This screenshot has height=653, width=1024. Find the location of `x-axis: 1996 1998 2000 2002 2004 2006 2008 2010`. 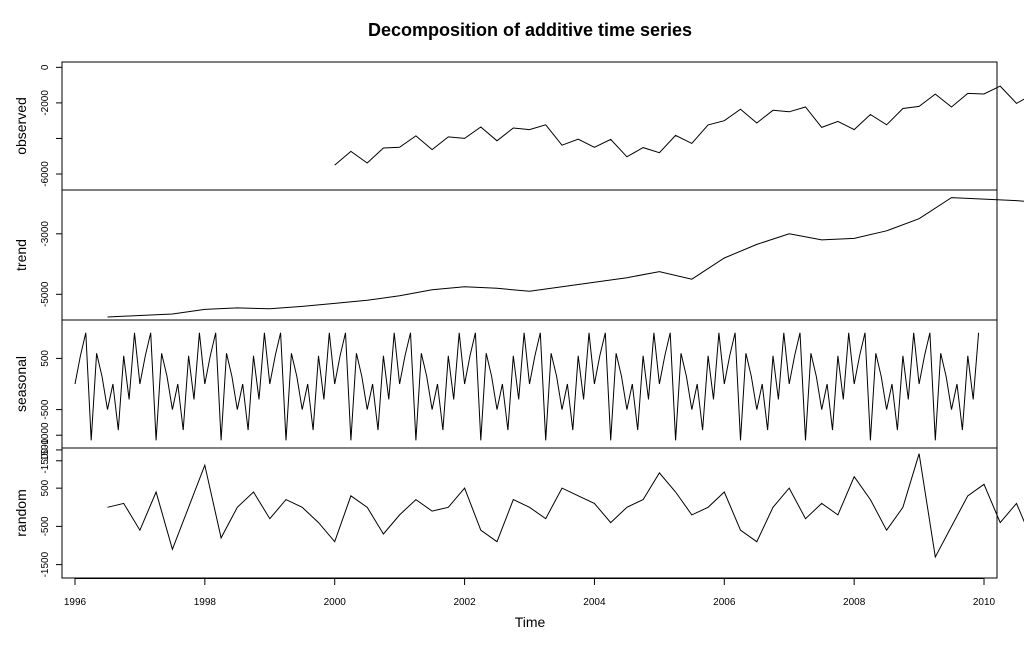

x-axis: 1996 1998 2000 2002 2004 2006 2008 2010 is located at coordinates (530, 593).